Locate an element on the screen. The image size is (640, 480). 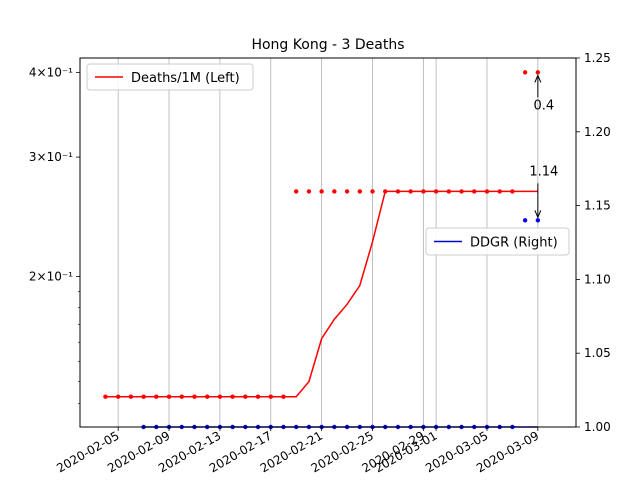
y-right-tick-label: 1.10 is located at coordinates (597, 279).